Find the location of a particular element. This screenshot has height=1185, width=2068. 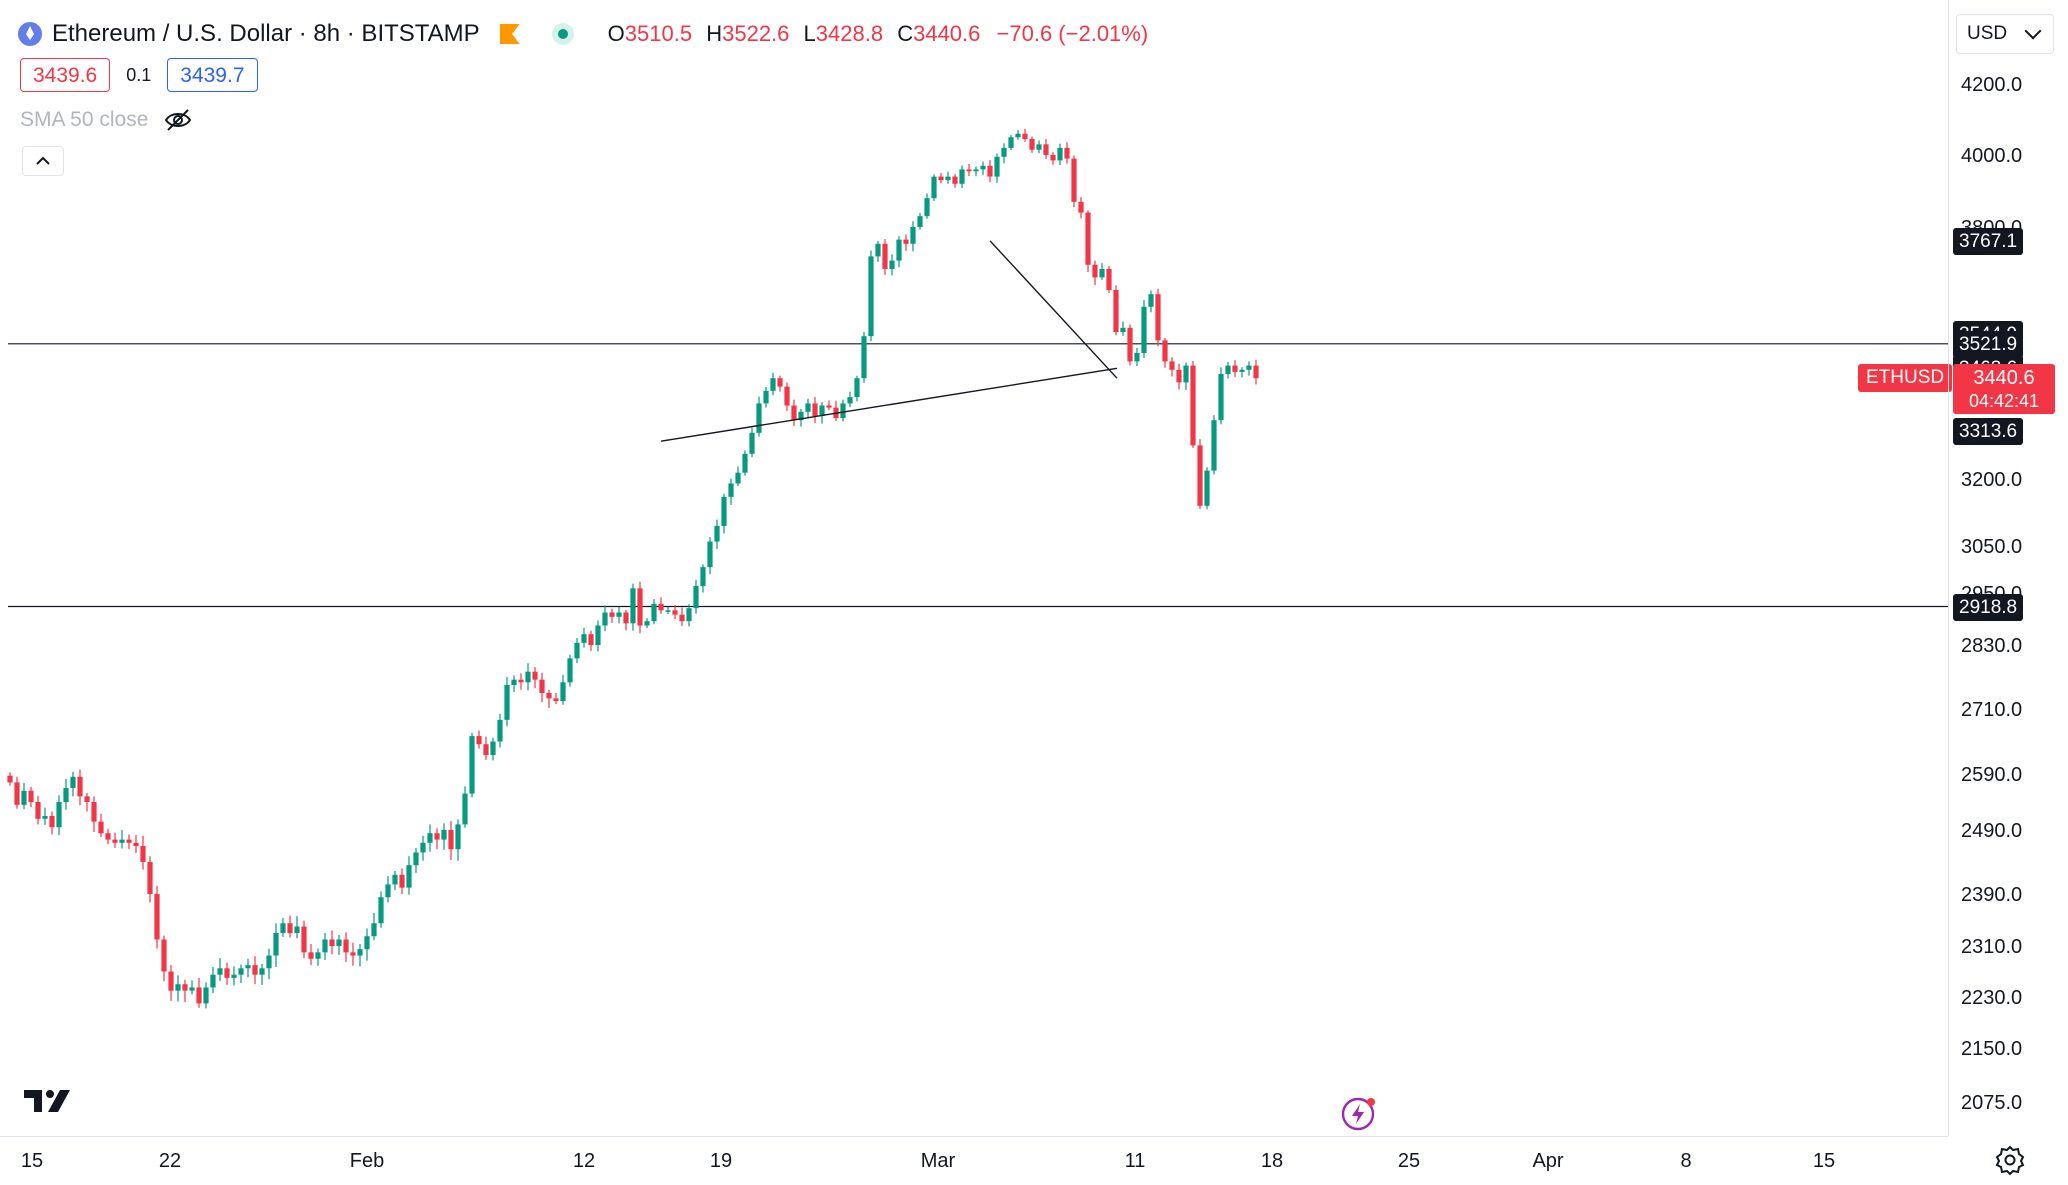

settings-icon is located at coordinates (2010, 1160).